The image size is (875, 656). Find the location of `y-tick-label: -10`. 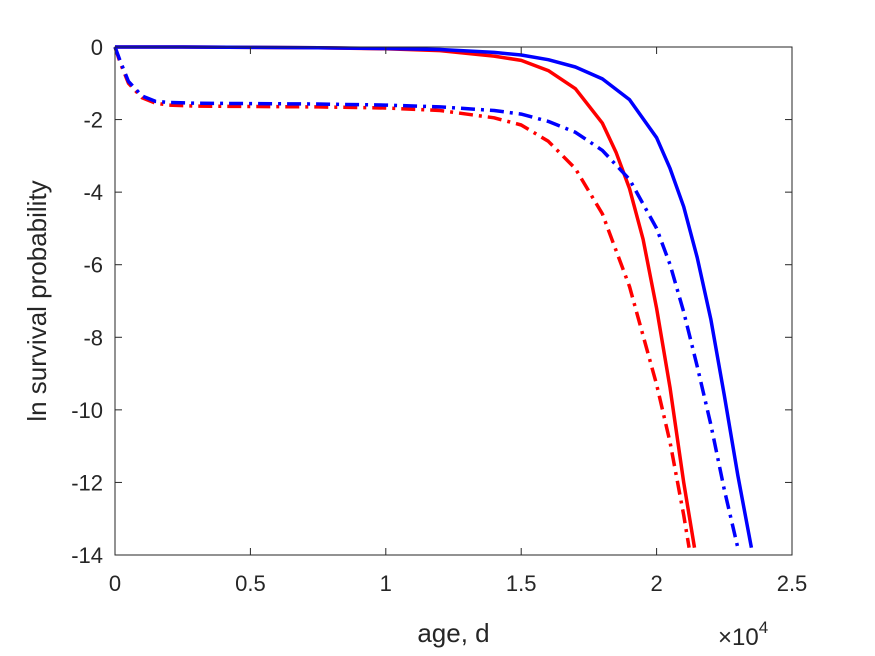

y-tick-label: -10 is located at coordinates (87, 410).